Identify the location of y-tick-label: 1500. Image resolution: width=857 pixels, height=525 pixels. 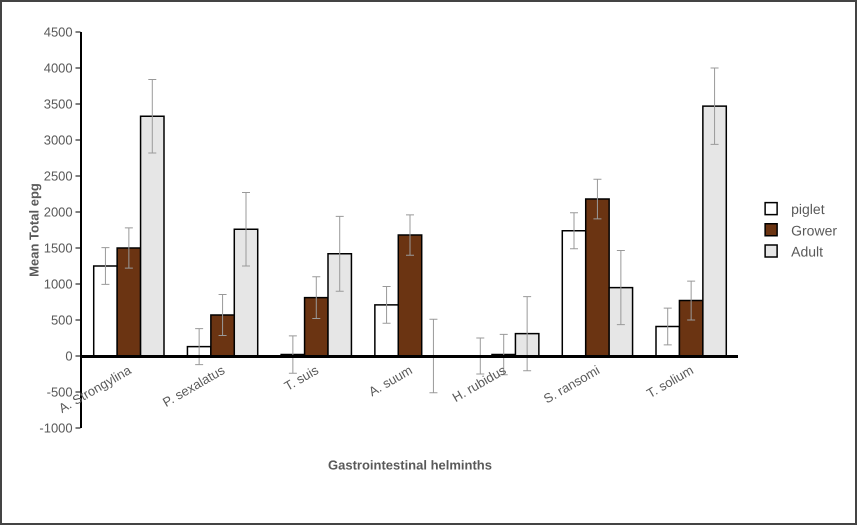
(58, 248).